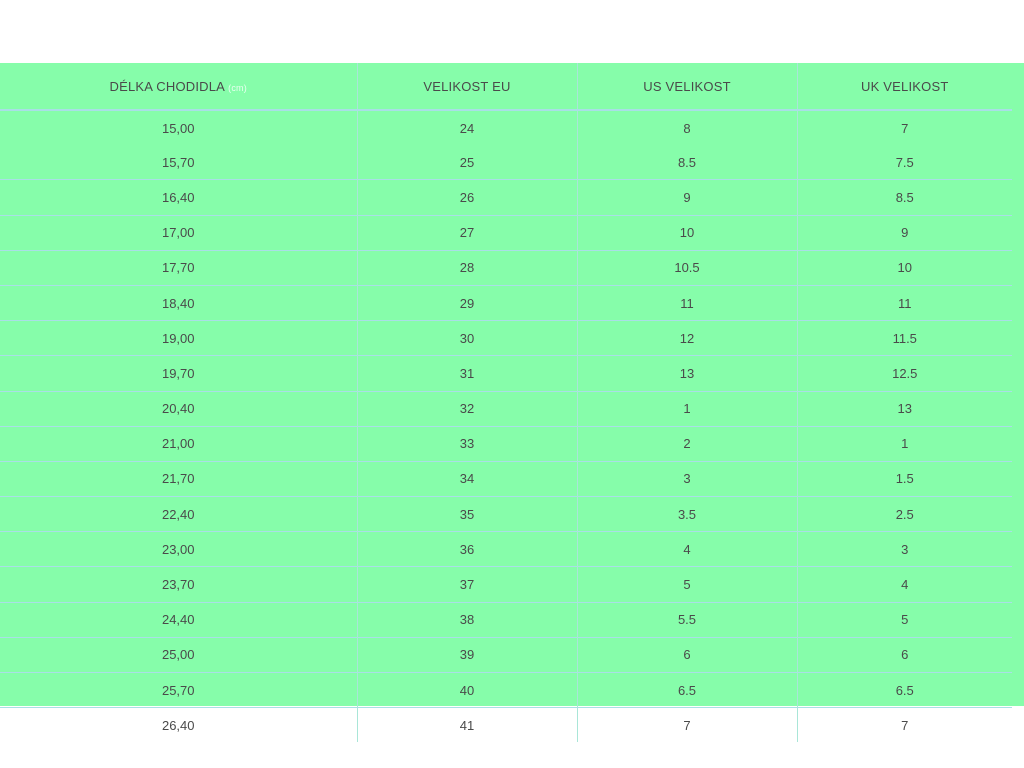 The height and width of the screenshot is (768, 1024). Describe the element at coordinates (686, 514) in the screenshot. I see `cell-us-size: 3.5` at that location.